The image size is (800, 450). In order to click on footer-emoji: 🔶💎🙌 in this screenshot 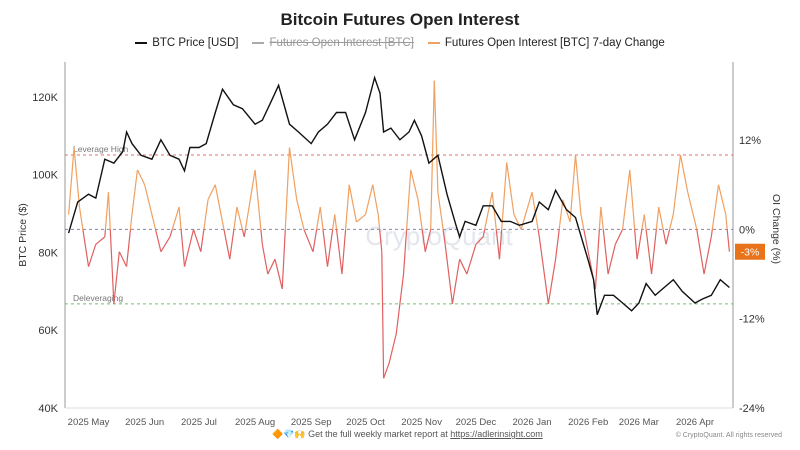, I will do `click(289, 434)`.